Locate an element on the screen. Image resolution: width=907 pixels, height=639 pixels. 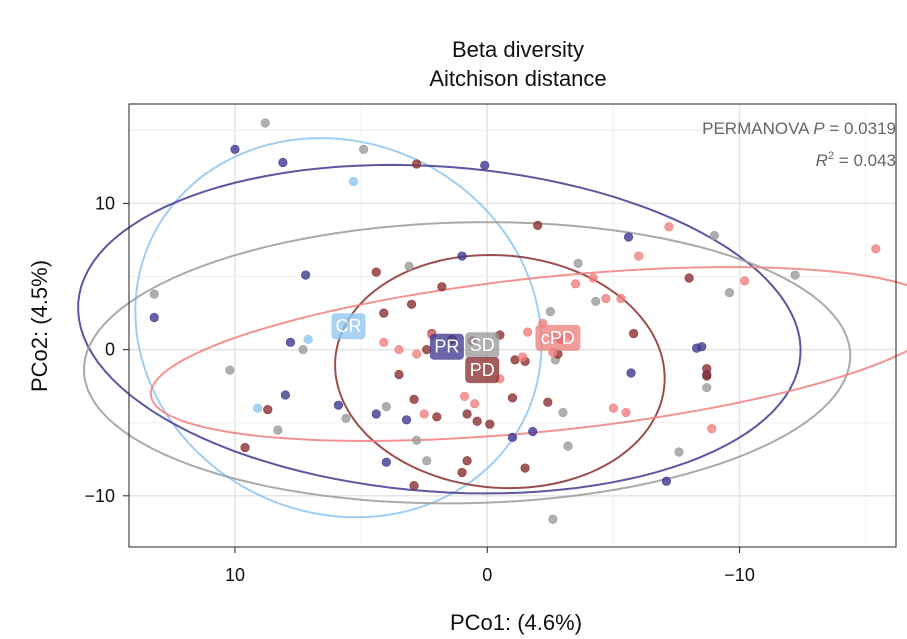
y-tick-label: 10 is located at coordinates (105, 203).